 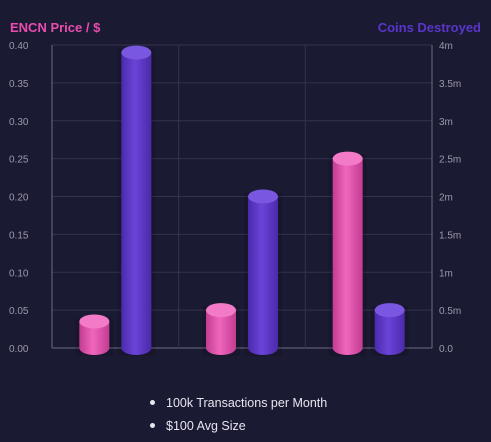 I want to click on right-tick-label: 3.5m, so click(x=450, y=84).